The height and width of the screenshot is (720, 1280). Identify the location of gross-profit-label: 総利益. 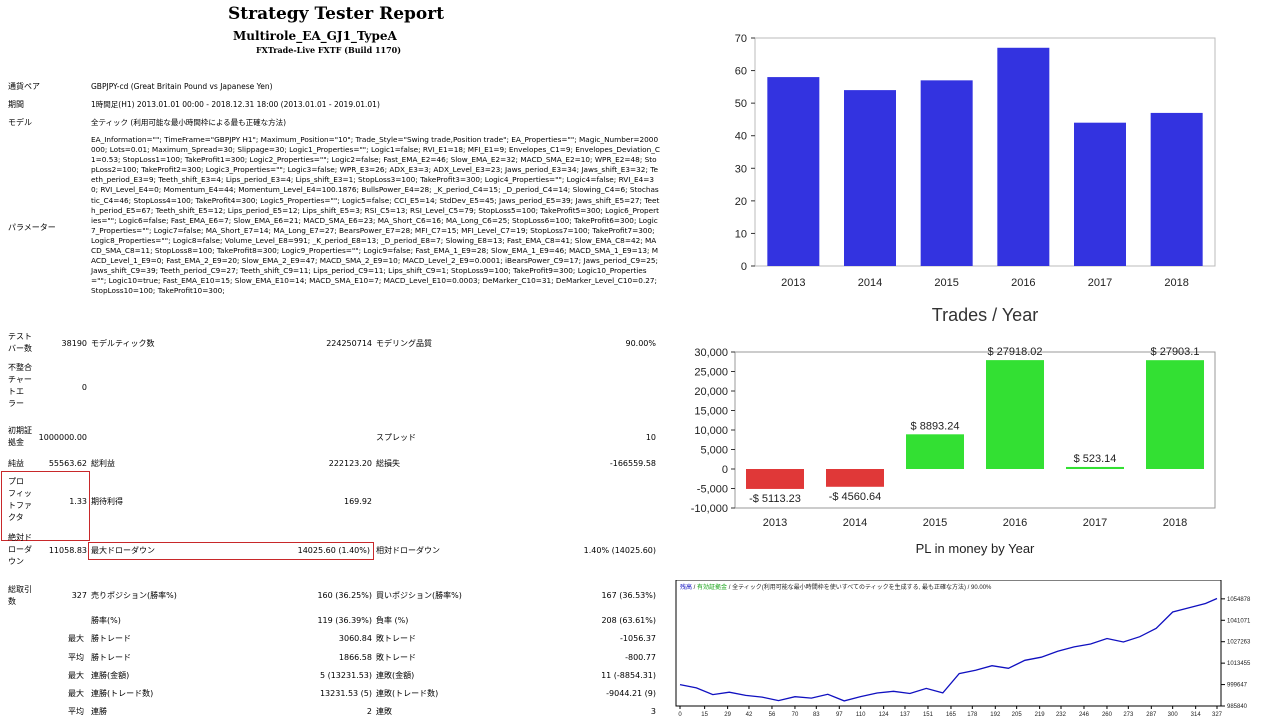
(103, 463).